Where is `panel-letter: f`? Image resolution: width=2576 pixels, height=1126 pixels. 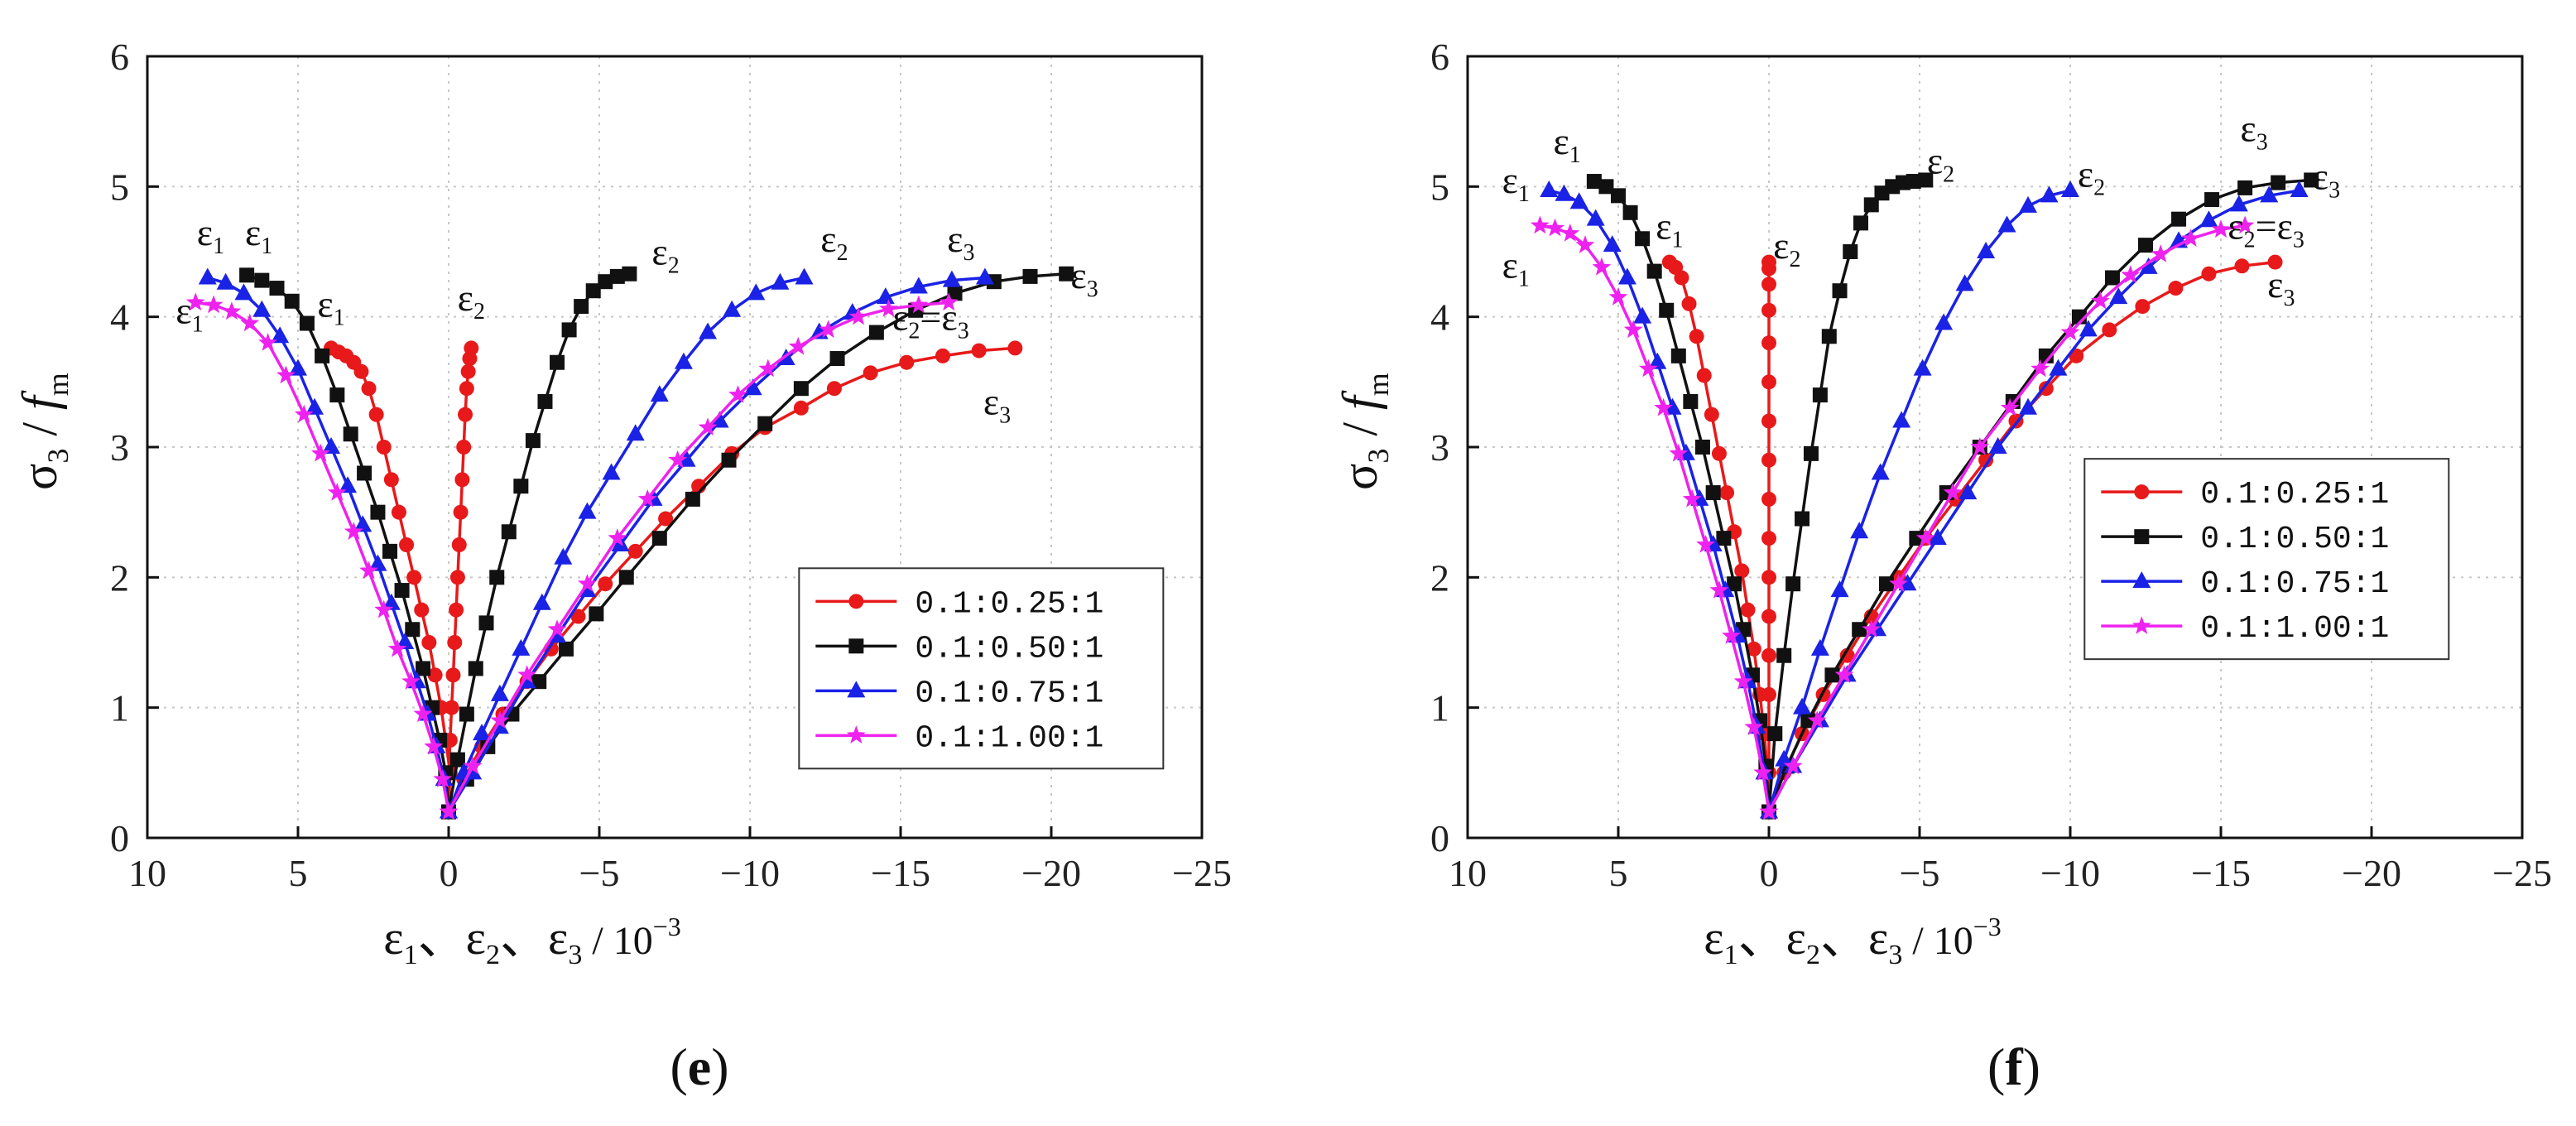 panel-letter: f is located at coordinates (2014, 1066).